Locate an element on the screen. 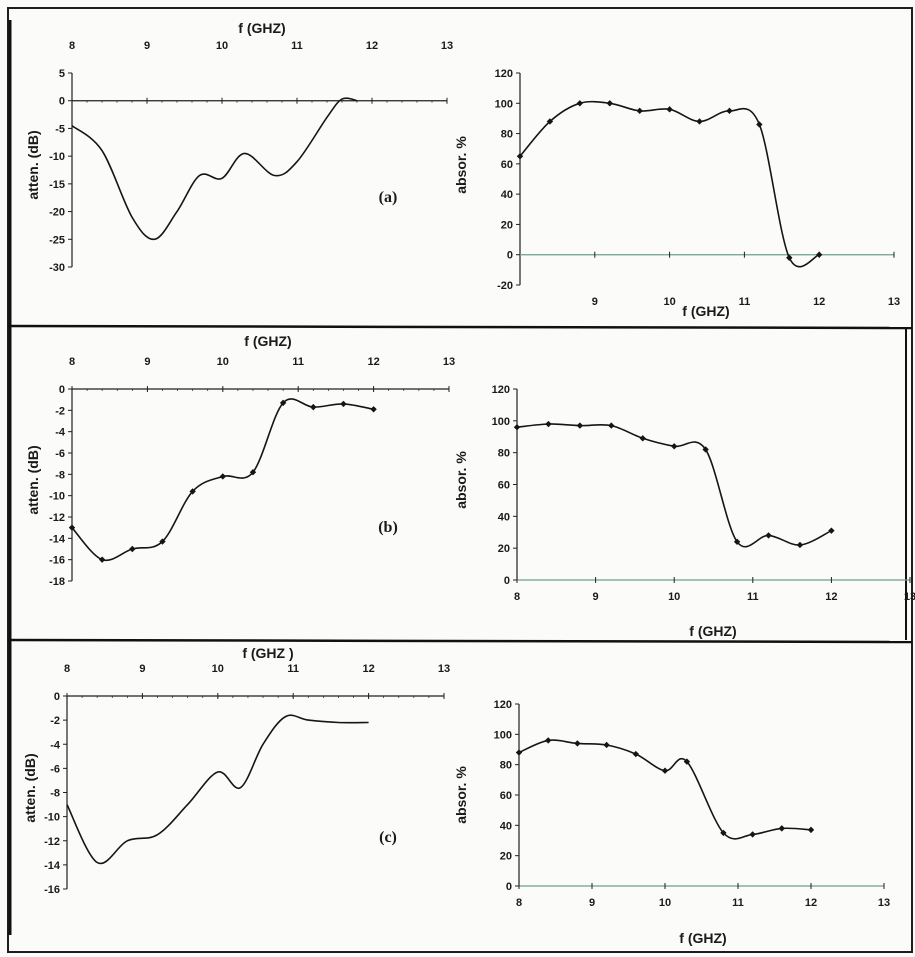  y-tick-label: -5 is located at coordinates (60, 129).